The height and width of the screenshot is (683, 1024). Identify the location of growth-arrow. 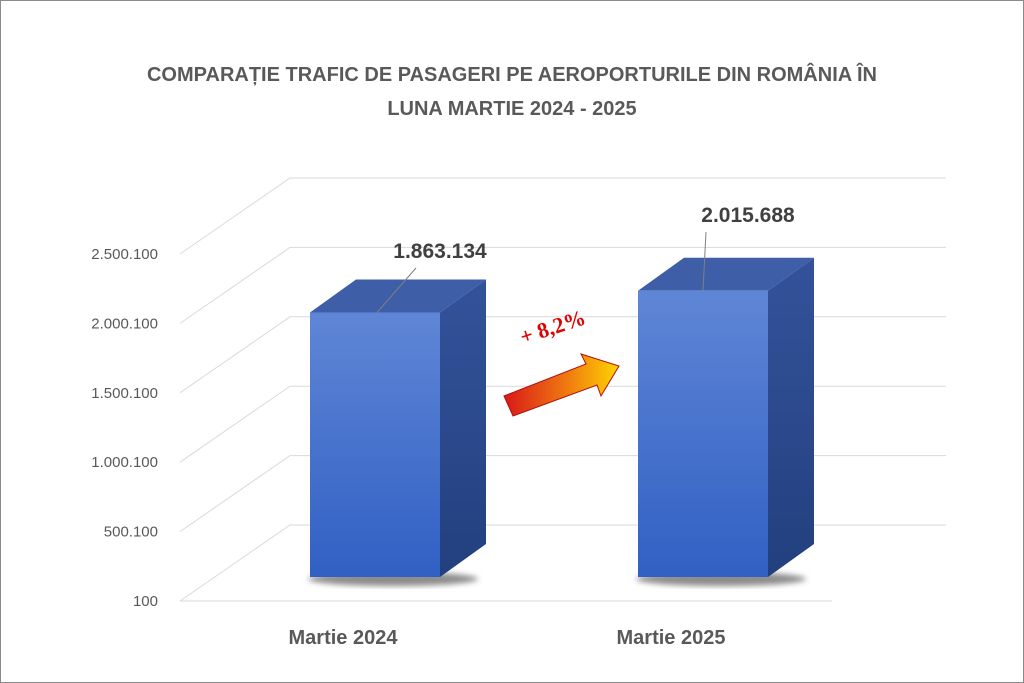
(561, 385).